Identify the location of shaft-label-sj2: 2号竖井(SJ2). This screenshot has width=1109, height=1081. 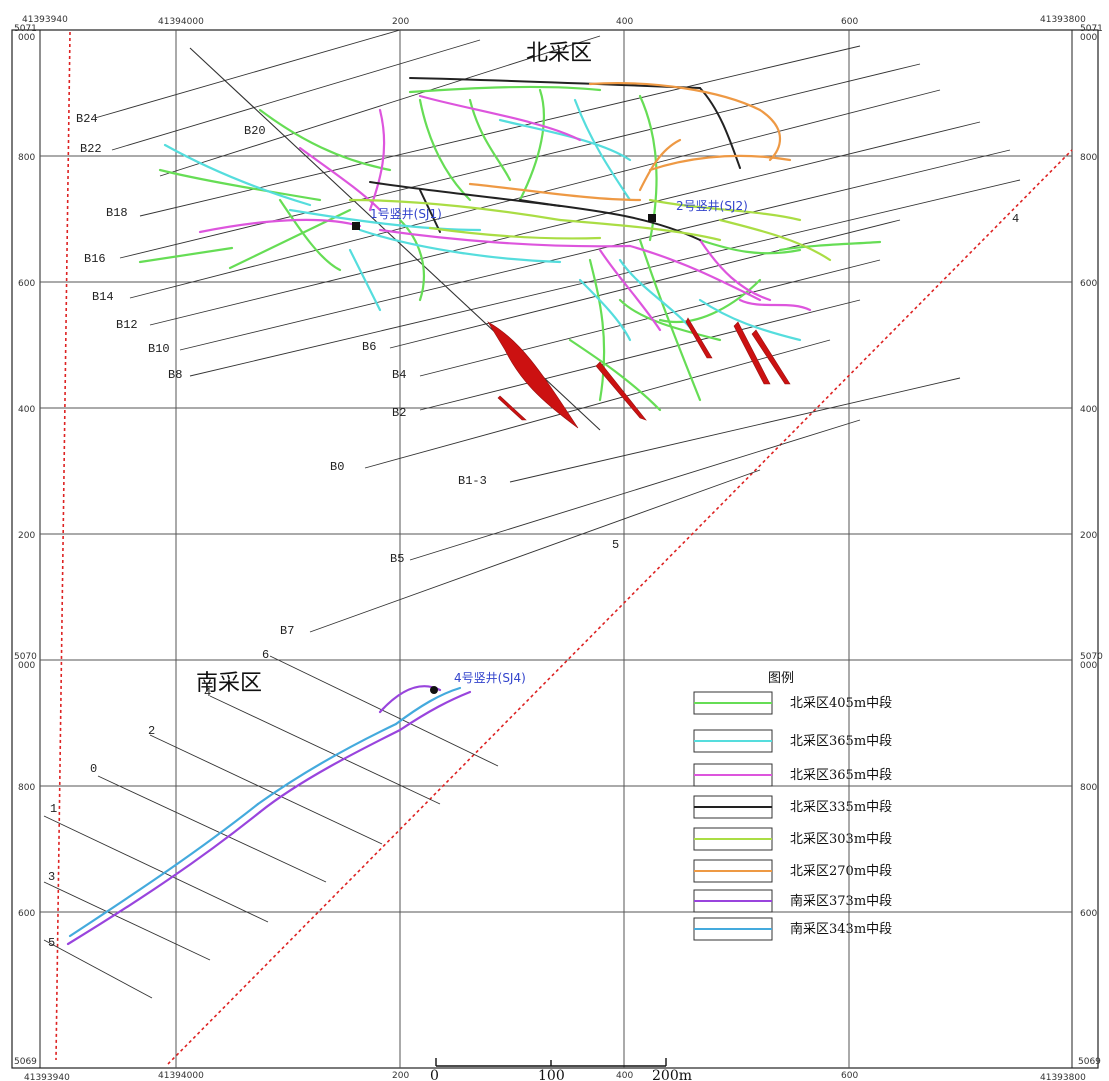
(712, 206).